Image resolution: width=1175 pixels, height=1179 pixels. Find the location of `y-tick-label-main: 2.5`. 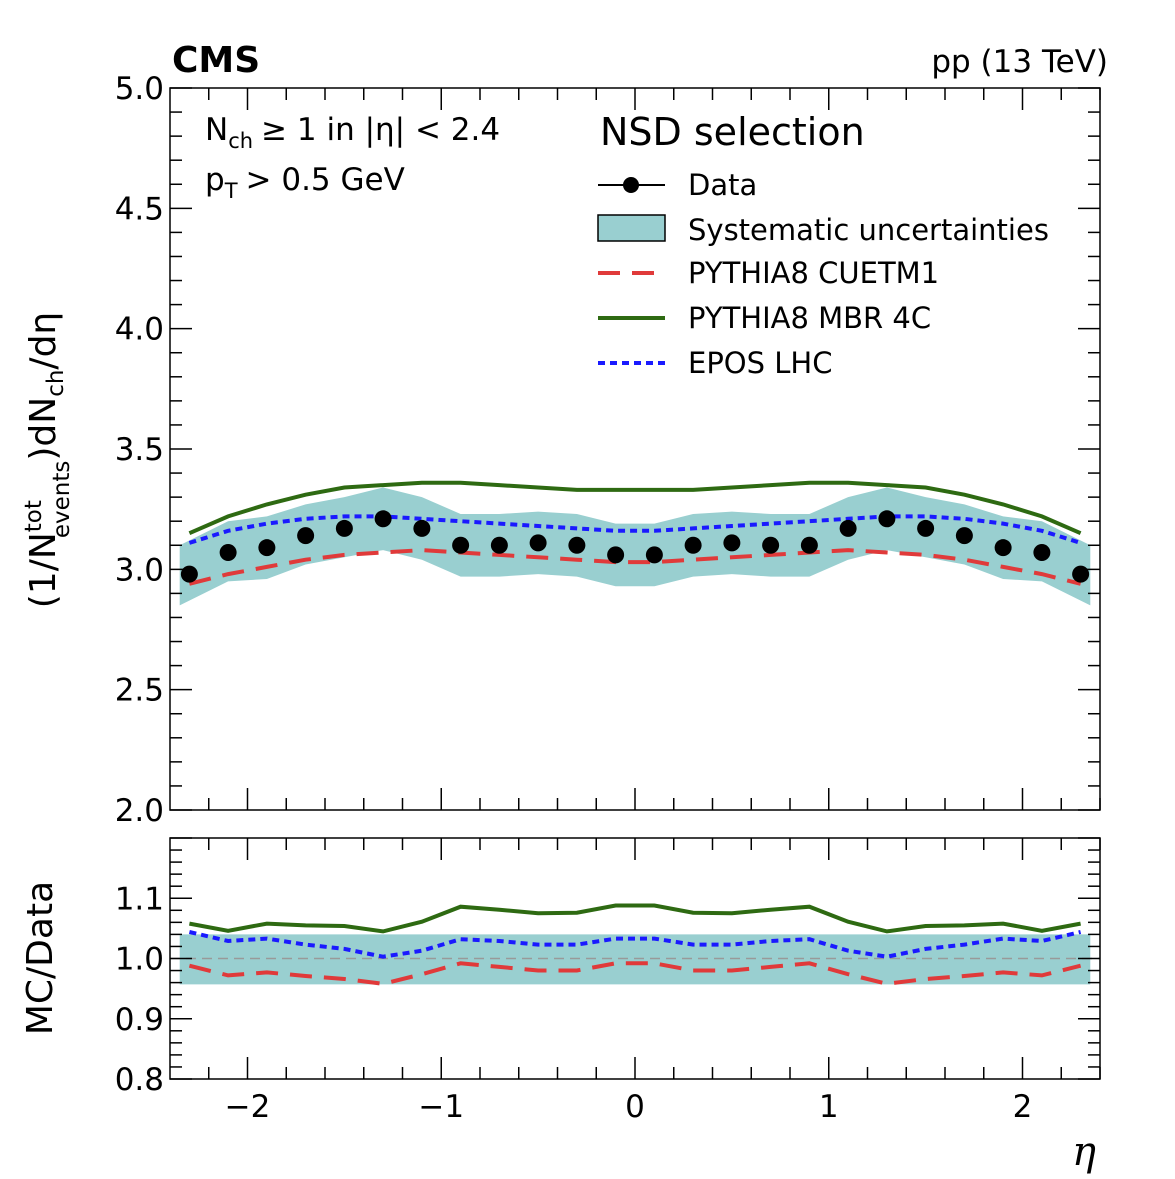

y-tick-label-main: 2.5 is located at coordinates (139, 691).